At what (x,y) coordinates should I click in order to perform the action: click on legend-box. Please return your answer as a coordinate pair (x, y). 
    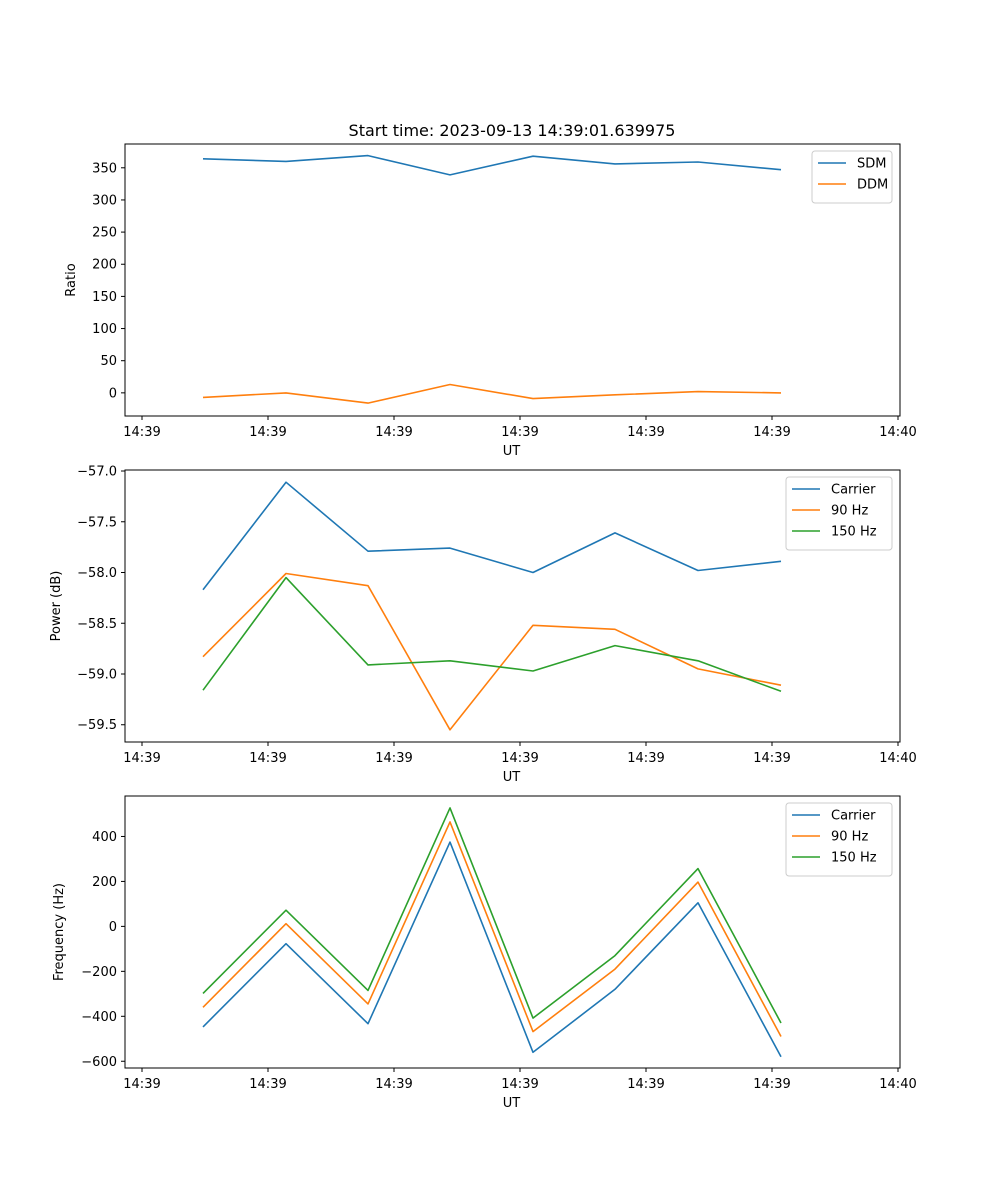
    Looking at the image, I should click on (852, 177).